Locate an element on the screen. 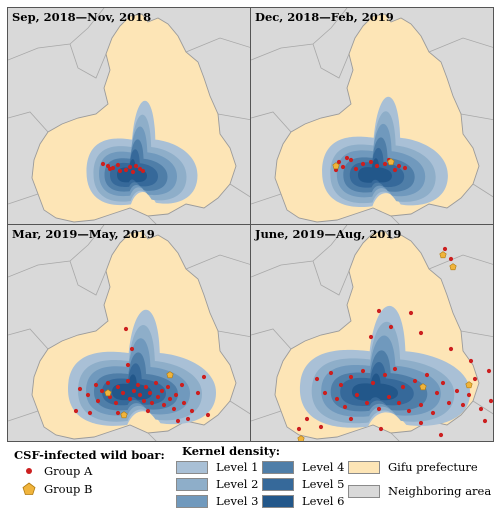 The width and height of the screenshot is (501, 522). group-a-marker-icon is located at coordinates (29, 471).